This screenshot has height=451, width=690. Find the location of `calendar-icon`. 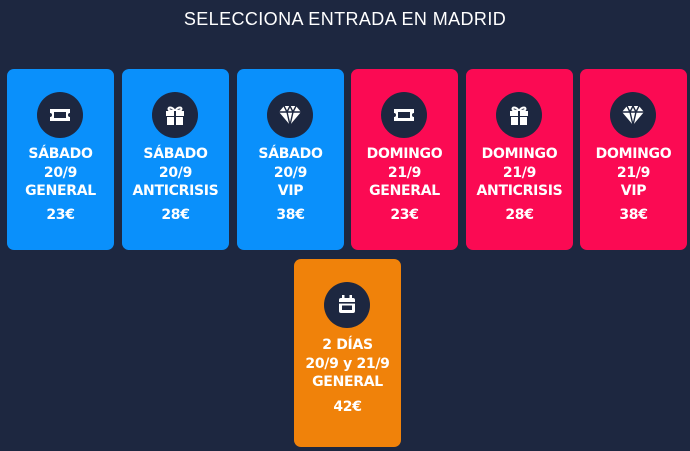

calendar-icon is located at coordinates (347, 305).